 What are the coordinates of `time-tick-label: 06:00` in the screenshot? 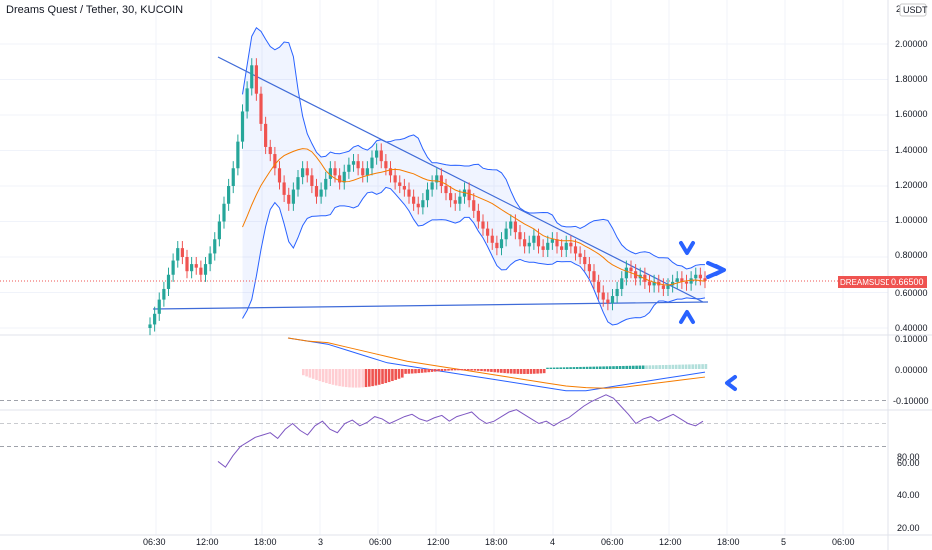 It's located at (380, 542).